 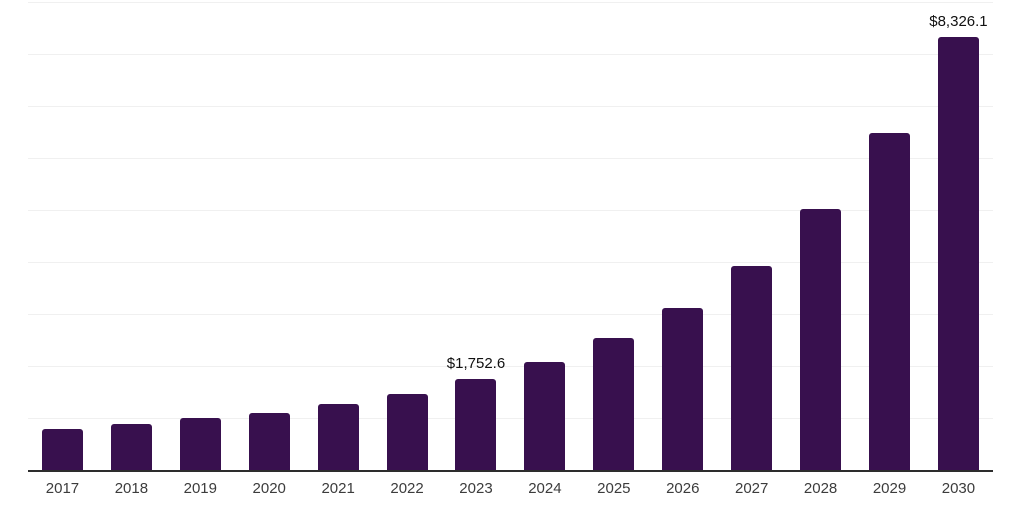 I want to click on bar-column-2021, so click(x=338, y=236).